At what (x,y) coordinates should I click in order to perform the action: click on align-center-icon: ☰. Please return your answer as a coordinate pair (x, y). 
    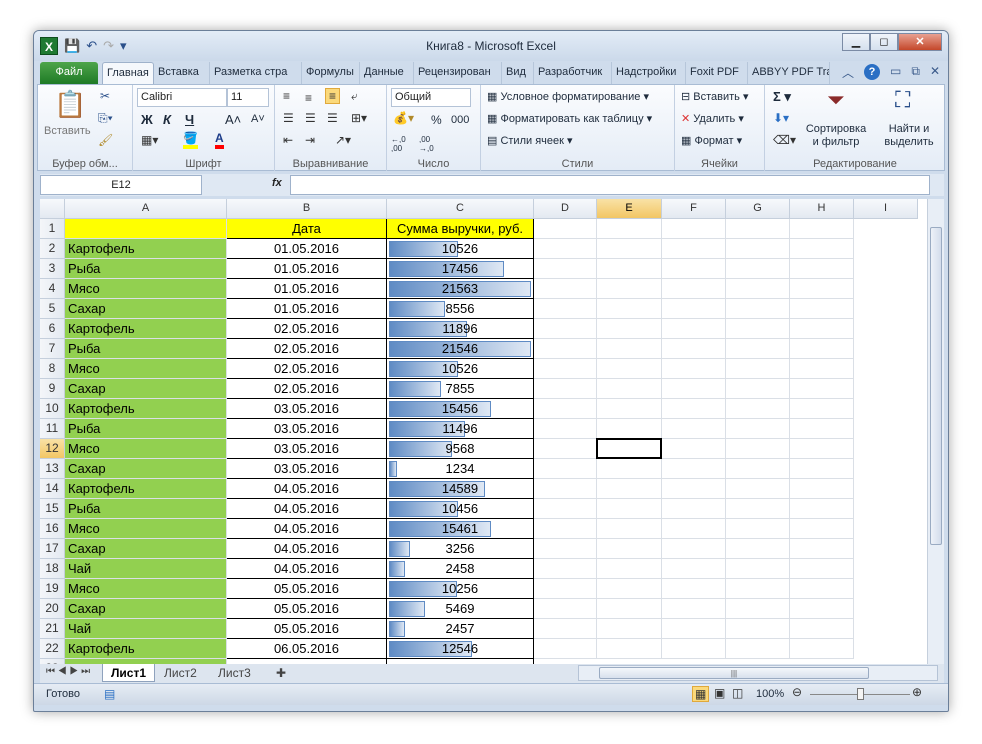
    Looking at the image, I should click on (310, 118).